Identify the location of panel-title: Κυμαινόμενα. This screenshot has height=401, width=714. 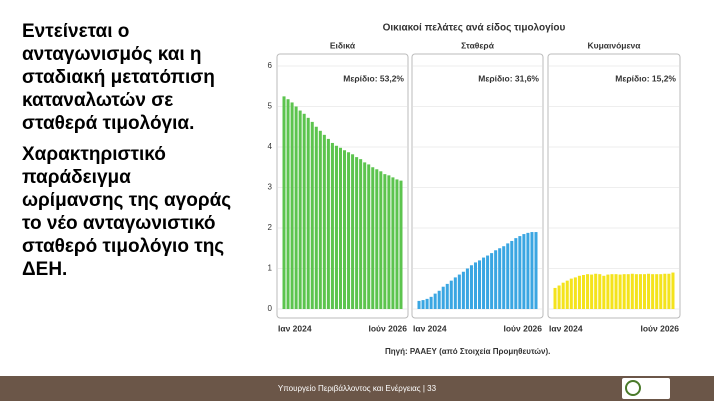
(615, 45).